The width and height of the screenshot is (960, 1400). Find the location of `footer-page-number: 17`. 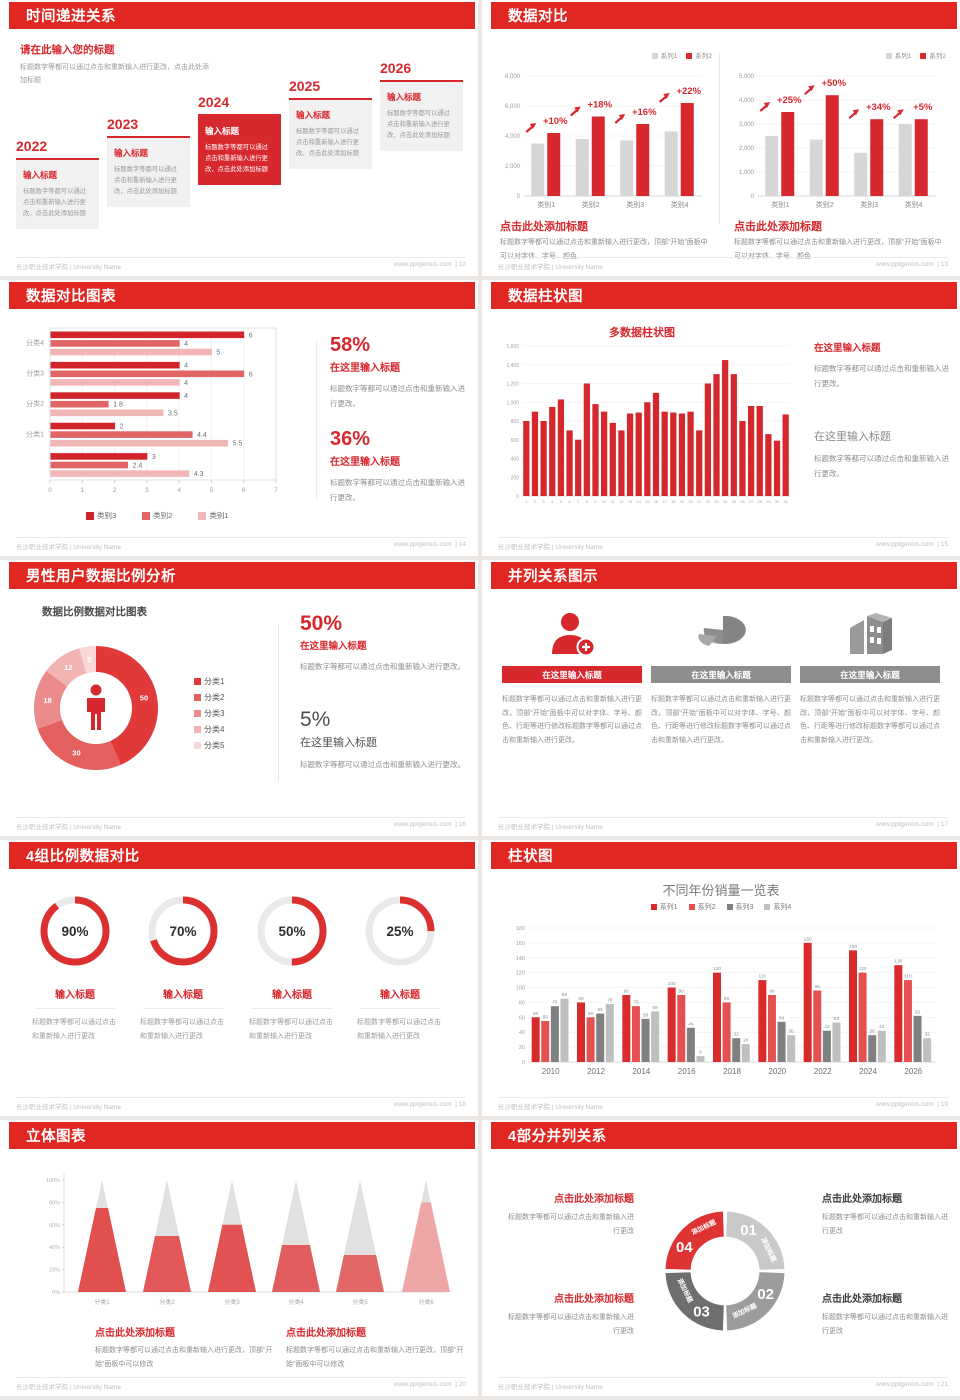

footer-page-number: 17 is located at coordinates (944, 824).